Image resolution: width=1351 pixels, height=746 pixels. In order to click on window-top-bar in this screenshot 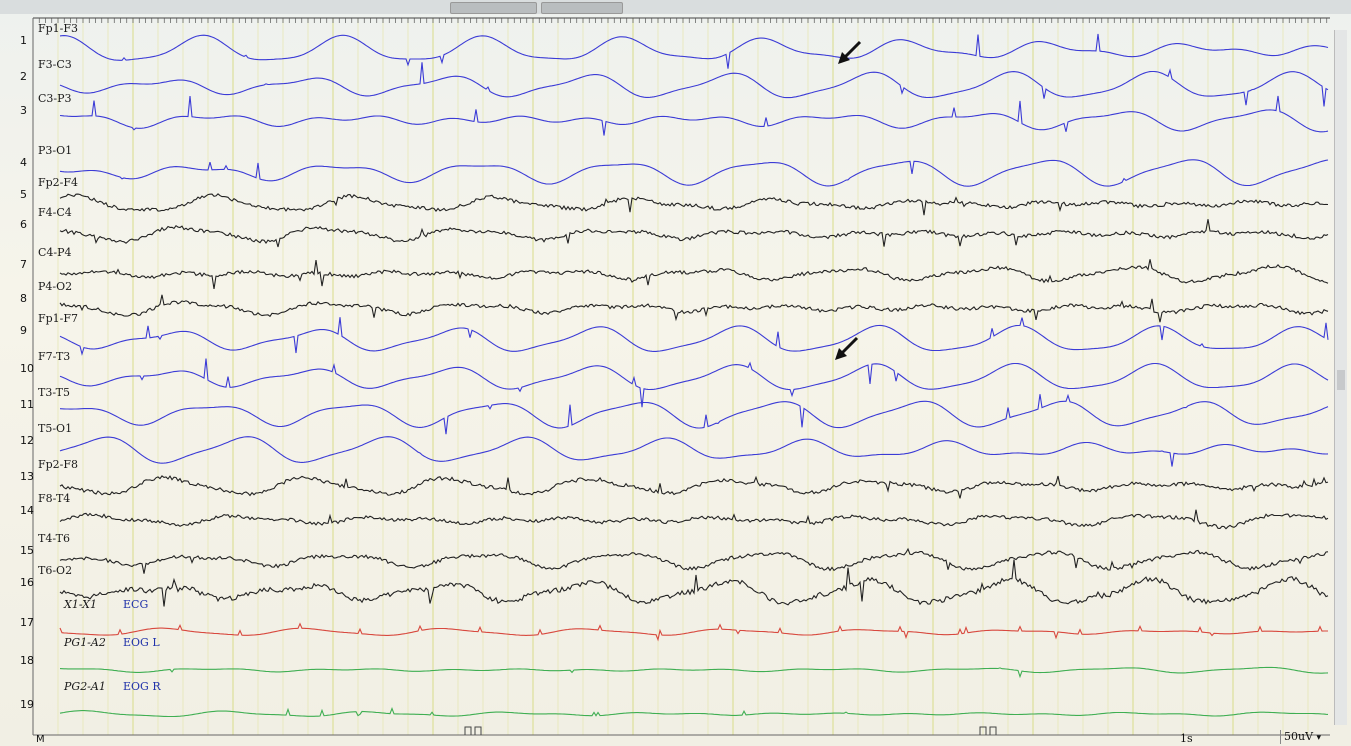, I will do `click(675, 7)`.